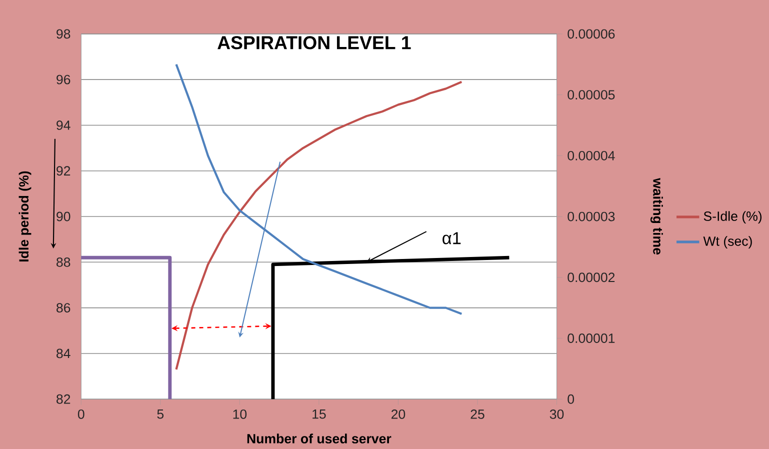 The height and width of the screenshot is (449, 769). Describe the element at coordinates (656, 216) in the screenshot. I see `y2-axis-title: waiting time` at that location.